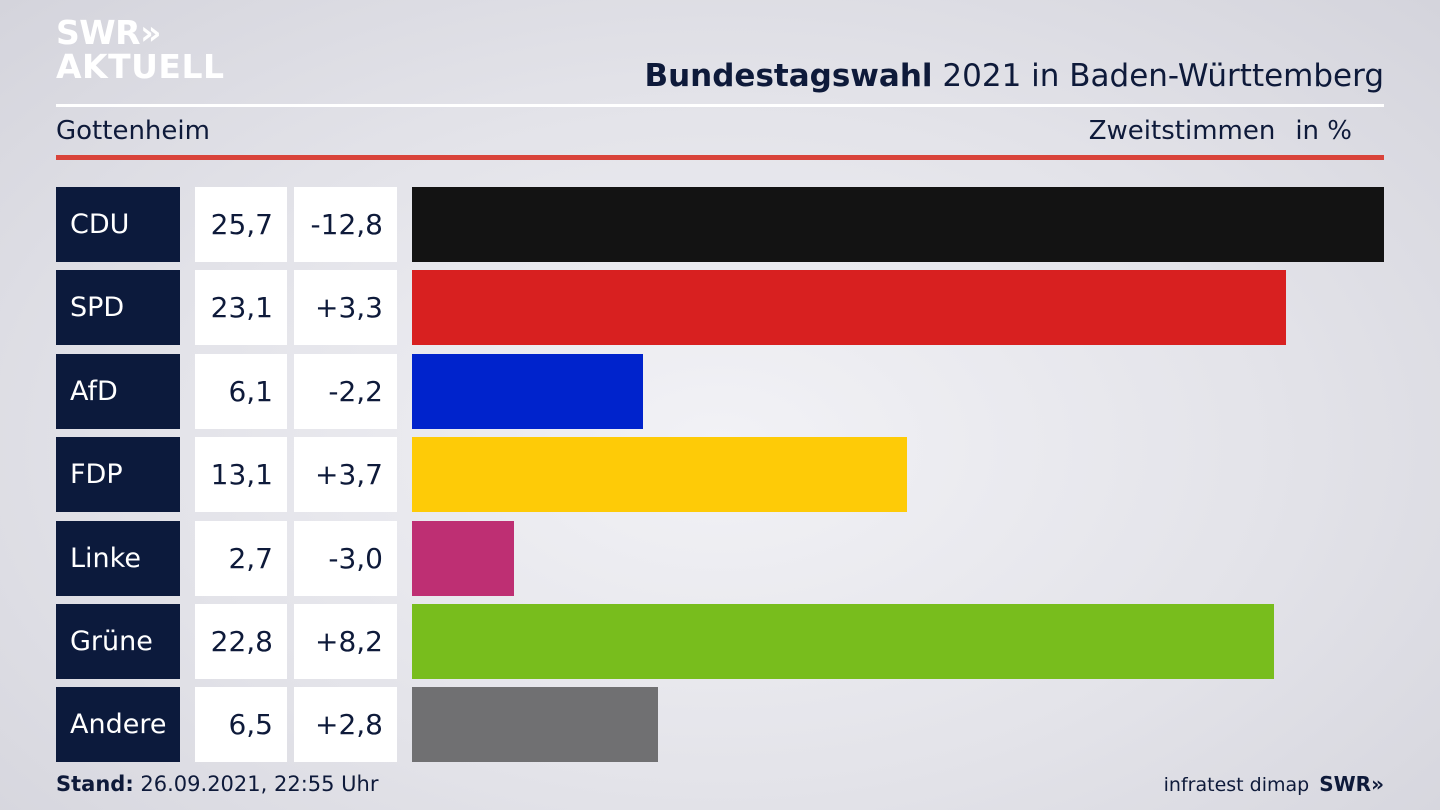  I want to click on party-label: CDU, so click(118, 224).